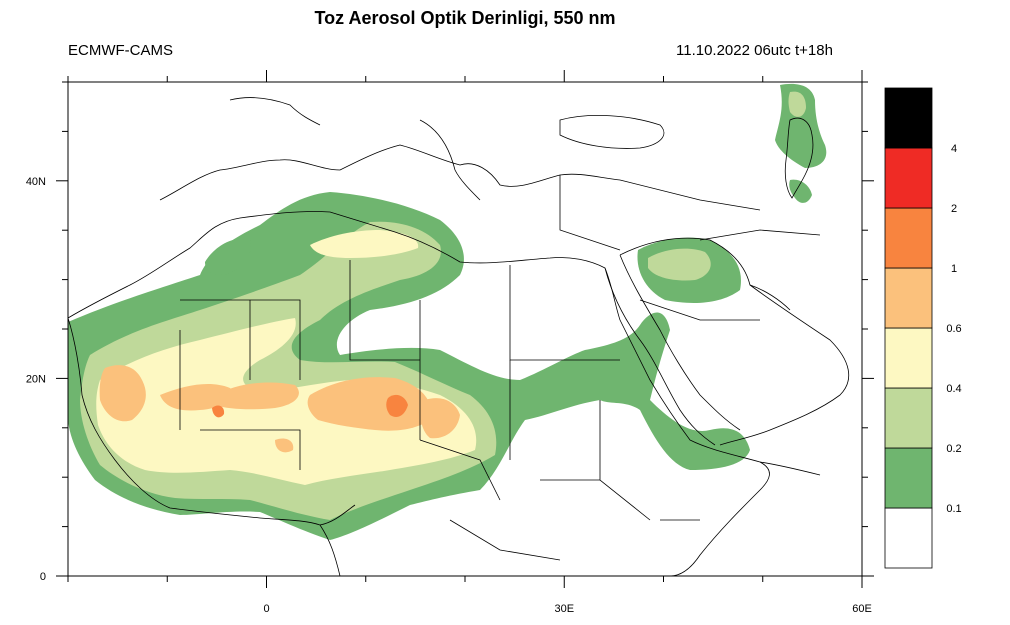  What do you see at coordinates (43, 577) in the screenshot?
I see `y-tick-label: 0` at bounding box center [43, 577].